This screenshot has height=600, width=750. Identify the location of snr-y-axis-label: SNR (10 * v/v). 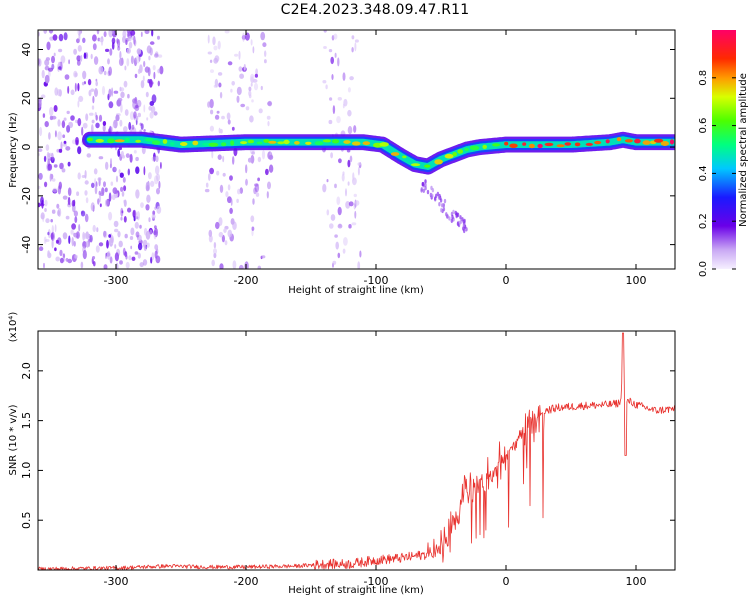
(13, 439).